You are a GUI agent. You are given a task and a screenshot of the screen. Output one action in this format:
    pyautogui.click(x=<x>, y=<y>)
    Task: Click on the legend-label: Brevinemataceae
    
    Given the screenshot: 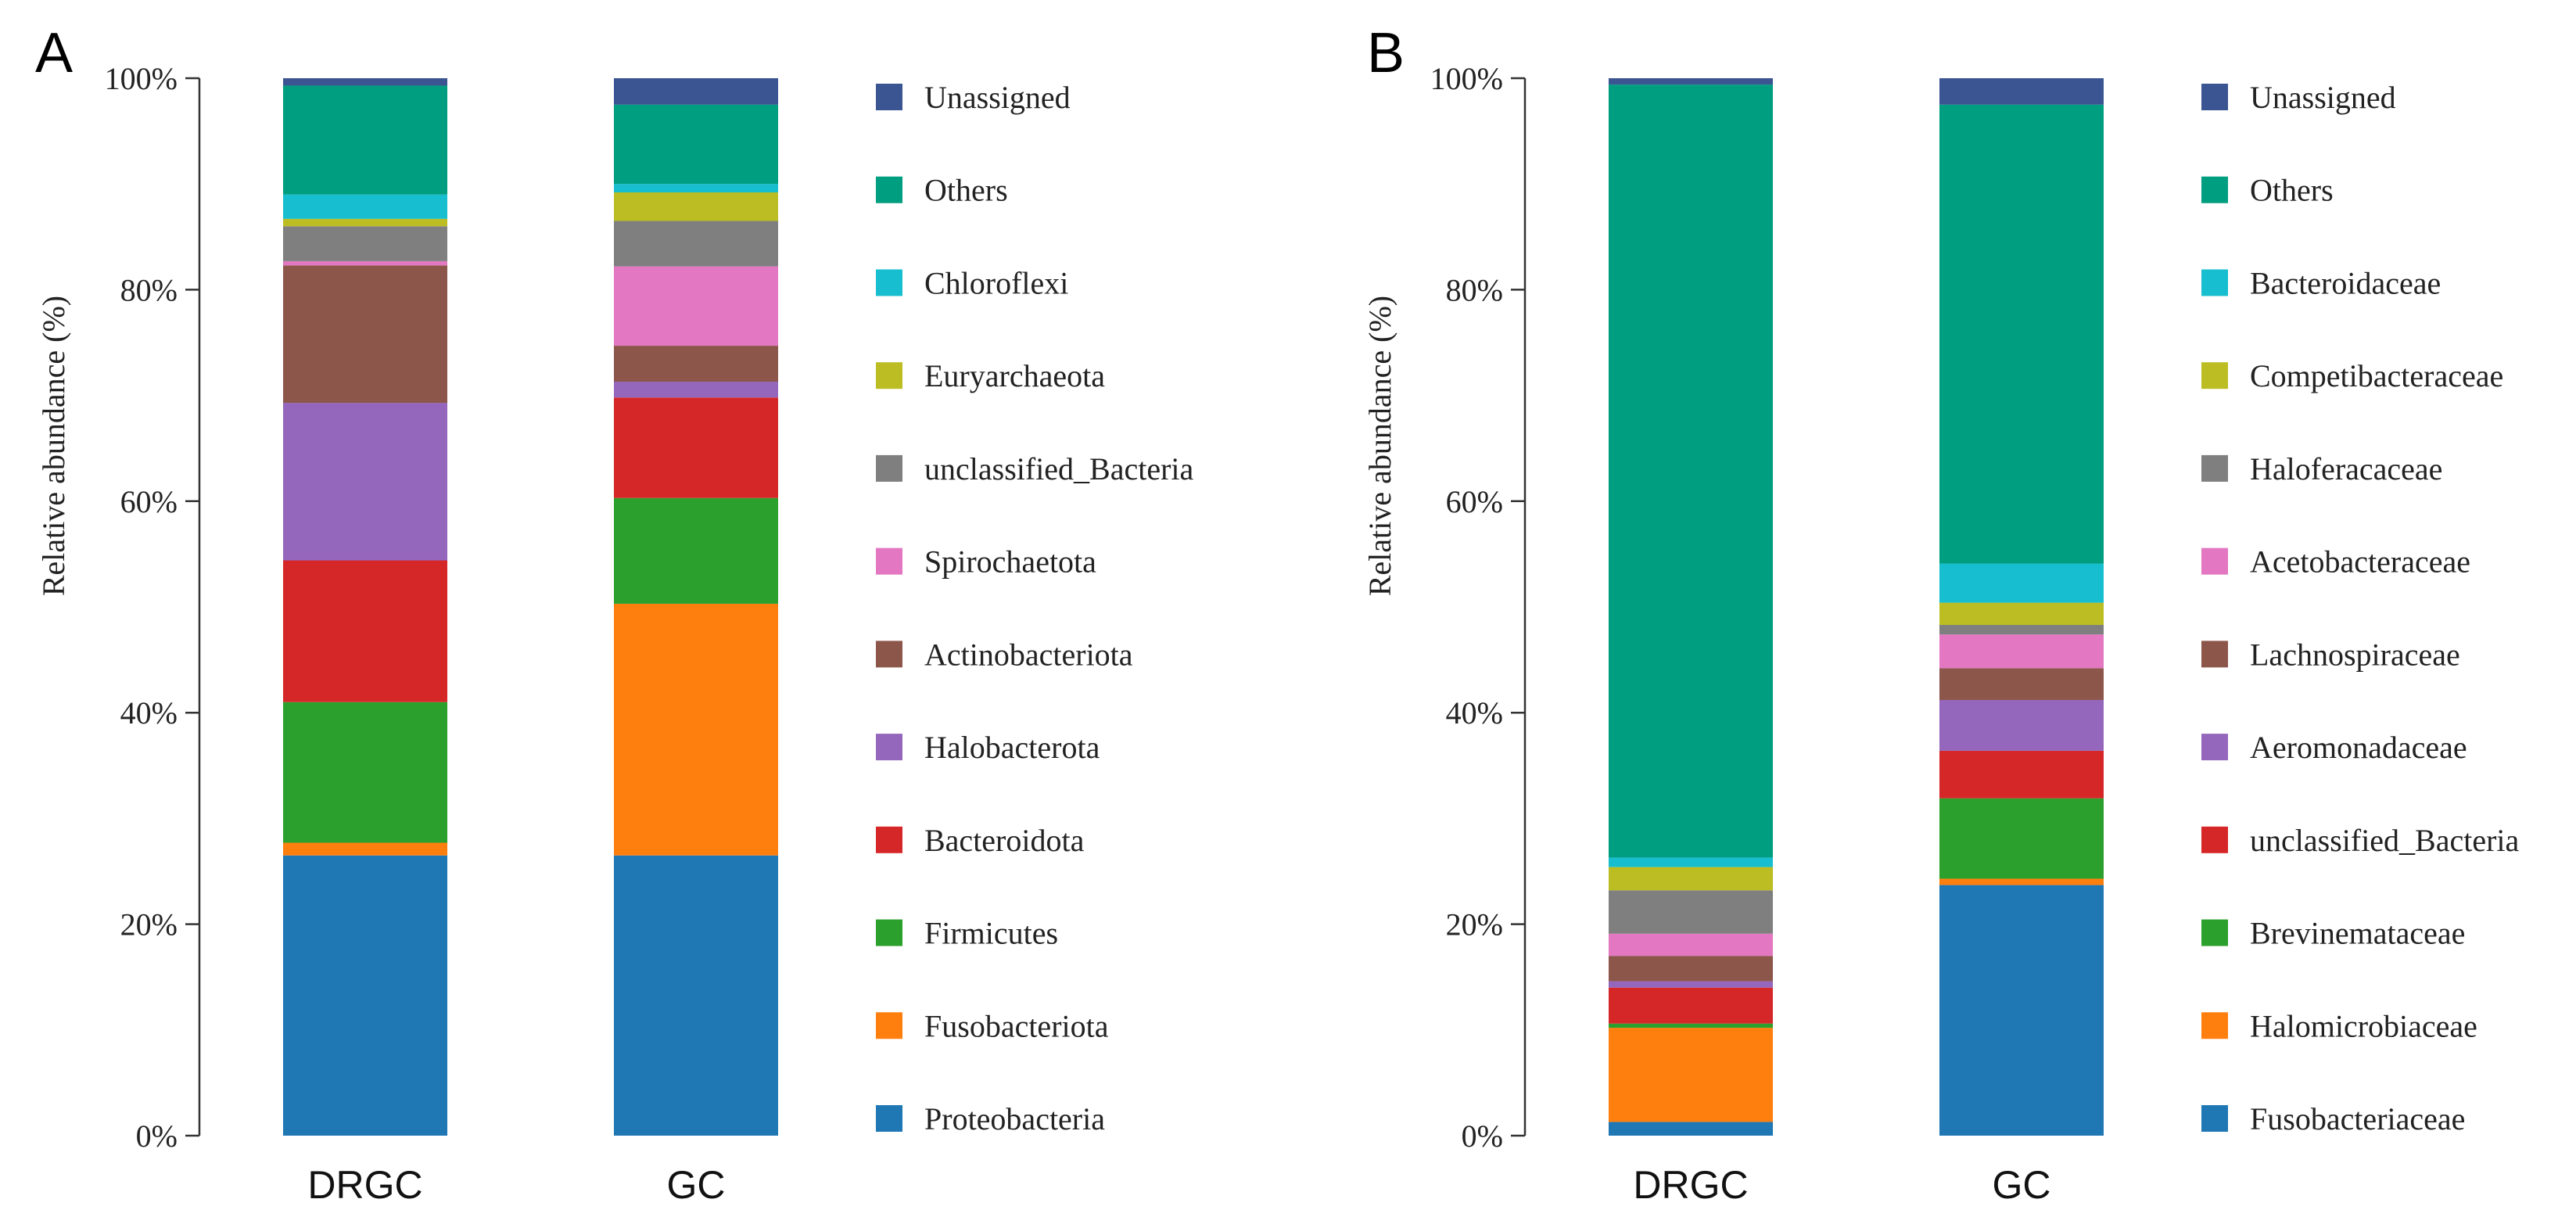 What is the action you would take?
    pyautogui.click(x=2357, y=934)
    